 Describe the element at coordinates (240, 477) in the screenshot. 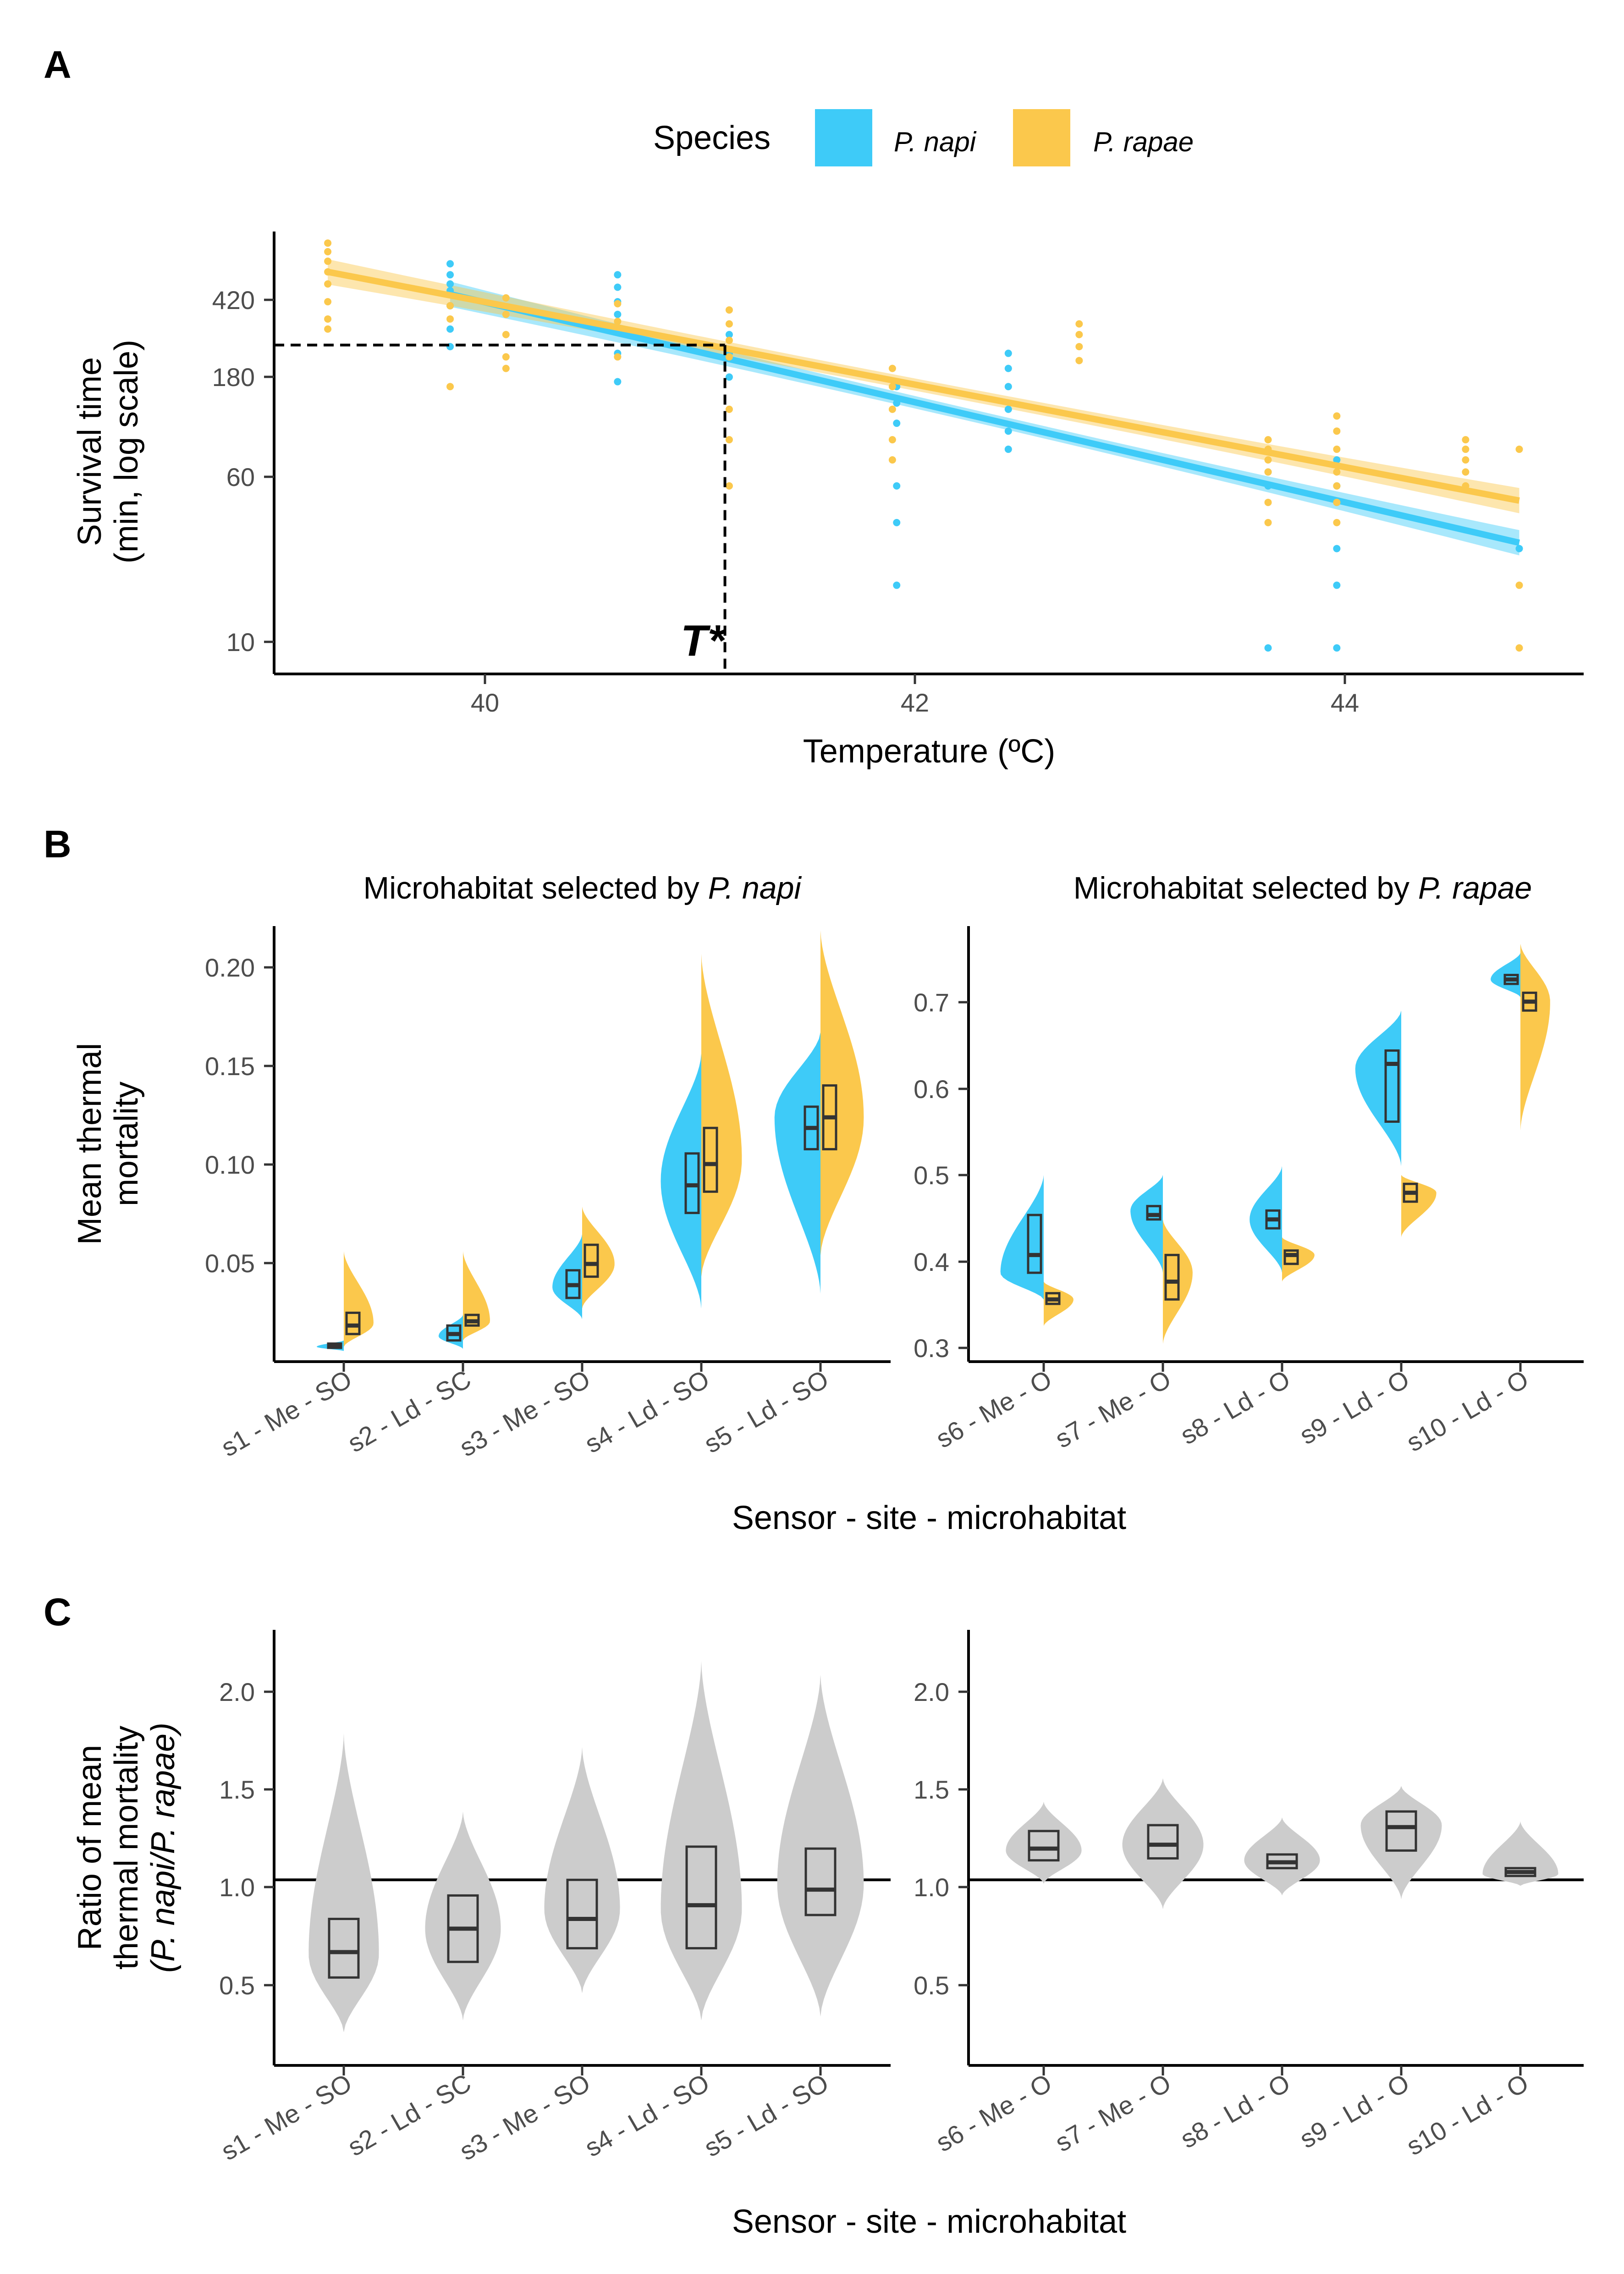

I see `a-ytick-label-60: 60` at that location.